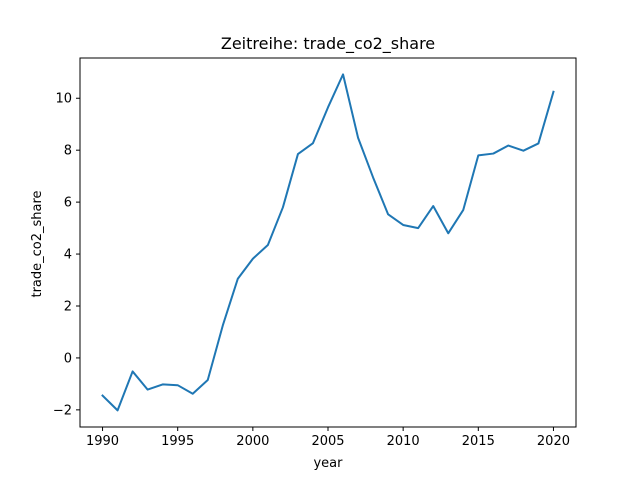 This screenshot has height=480, width=640. What do you see at coordinates (68, 151) in the screenshot?
I see `y-tick-label: 8` at bounding box center [68, 151].